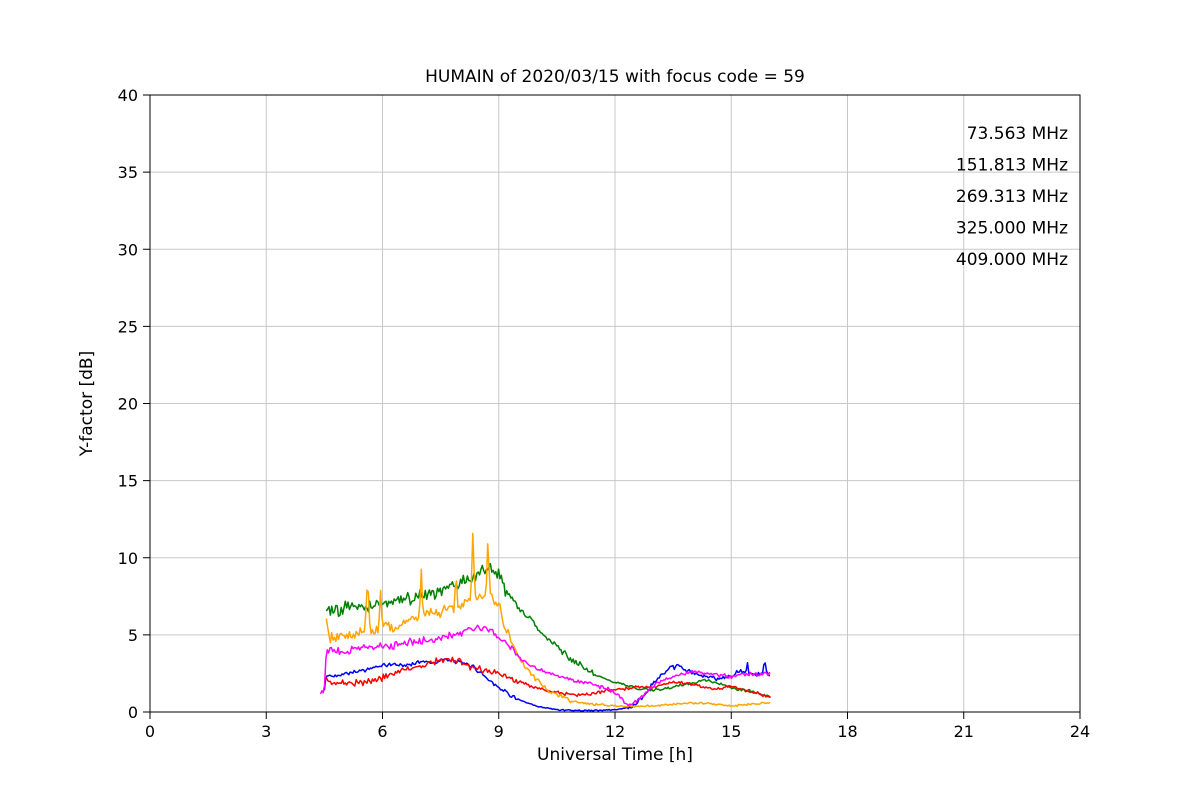  I want to click on x-tick-label: 21, so click(964, 731).